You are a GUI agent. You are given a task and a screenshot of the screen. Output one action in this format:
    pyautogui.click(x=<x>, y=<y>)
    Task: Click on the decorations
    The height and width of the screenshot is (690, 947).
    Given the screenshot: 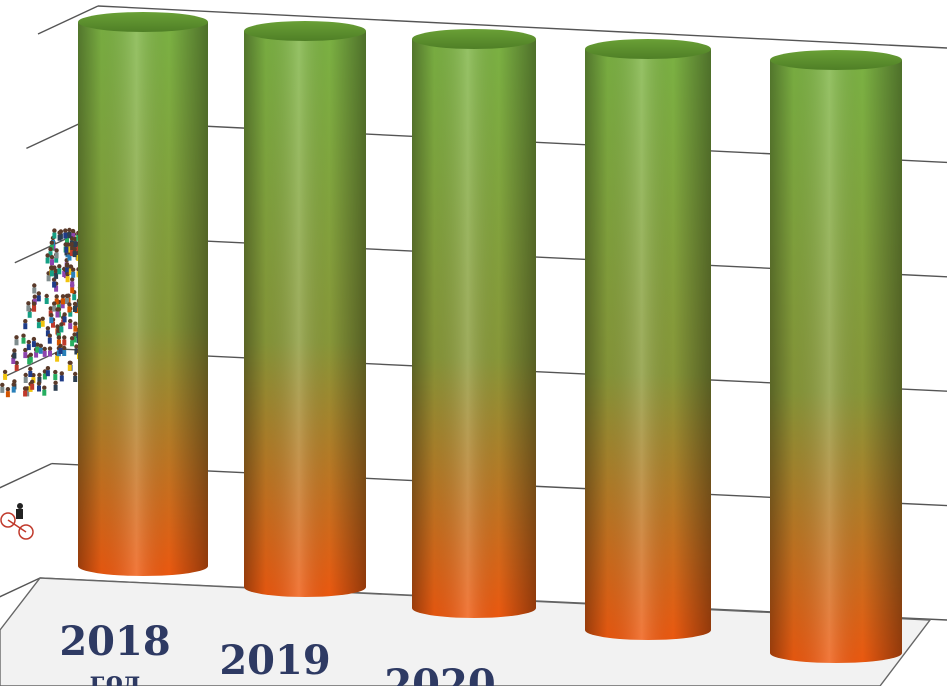 What is the action you would take?
    pyautogui.click(x=43, y=383)
    